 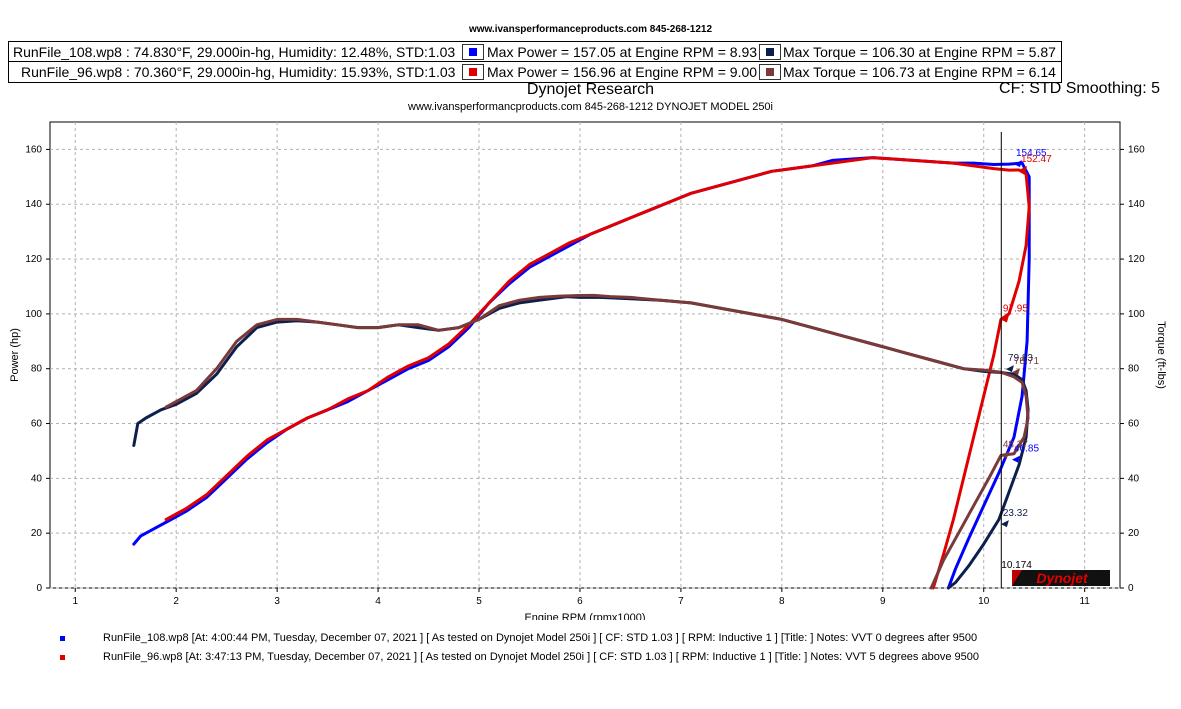 I want to click on cursor-rpm-label: 10.174, so click(x=1016, y=565).